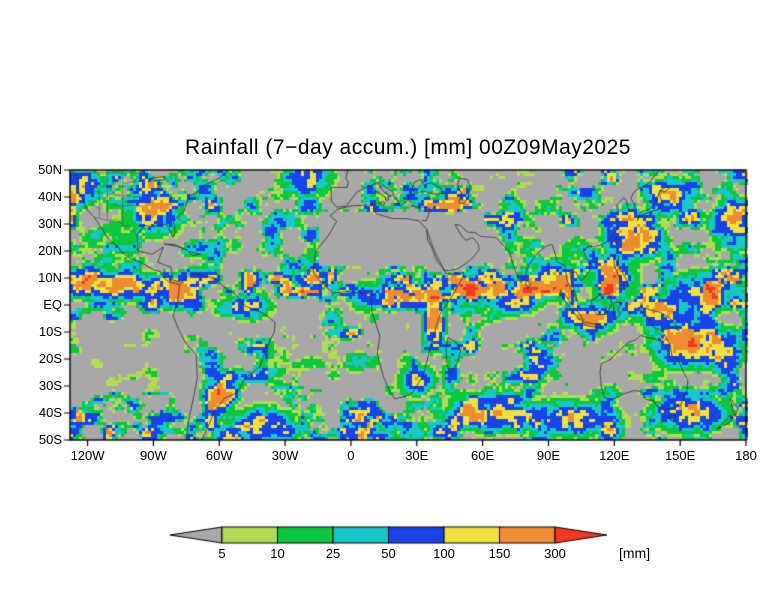 This screenshot has height=612, width=784. I want to click on y-tick-label: 30S, so click(50, 385).